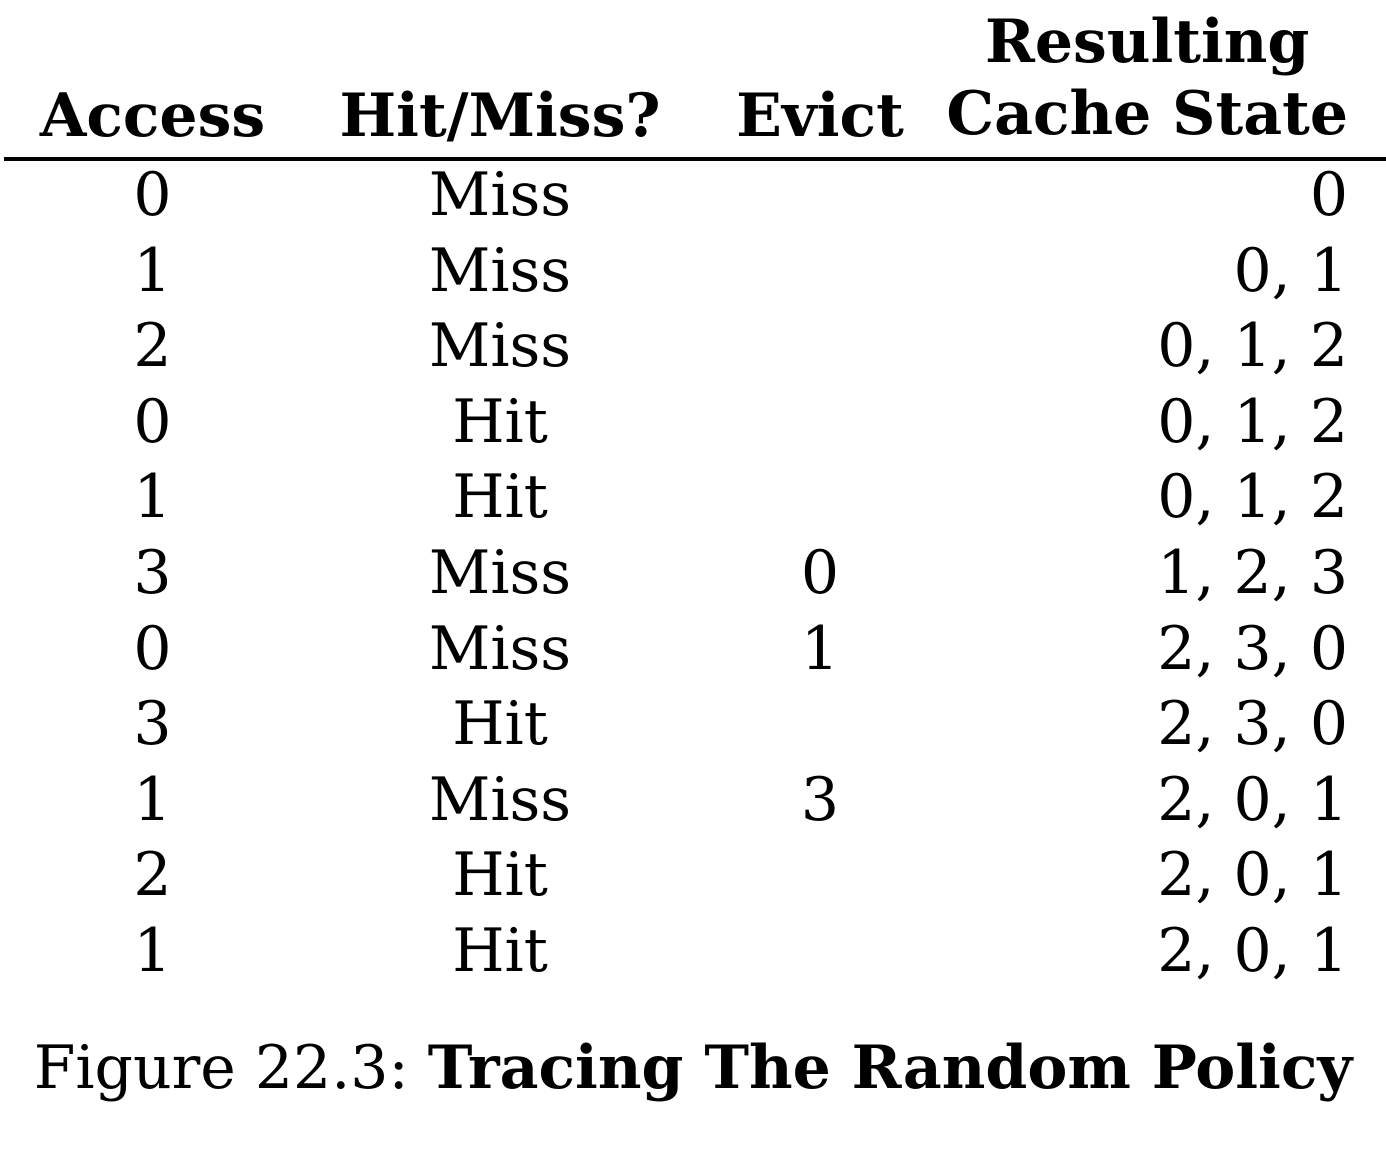  I want to click on table-row: 1 Miss 3 2, 0, 1, so click(693, 803).